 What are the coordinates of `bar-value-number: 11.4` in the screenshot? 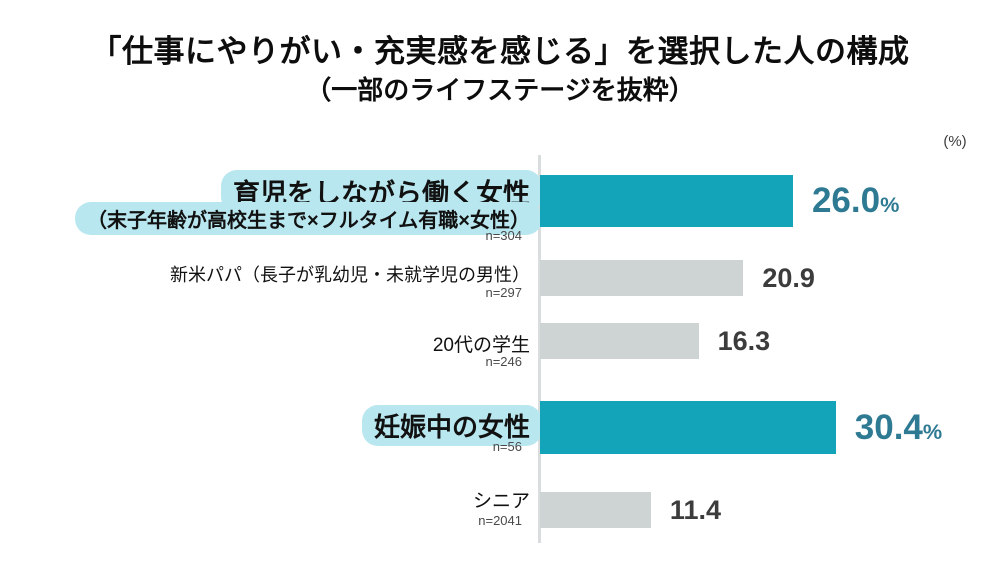 It's located at (695, 510).